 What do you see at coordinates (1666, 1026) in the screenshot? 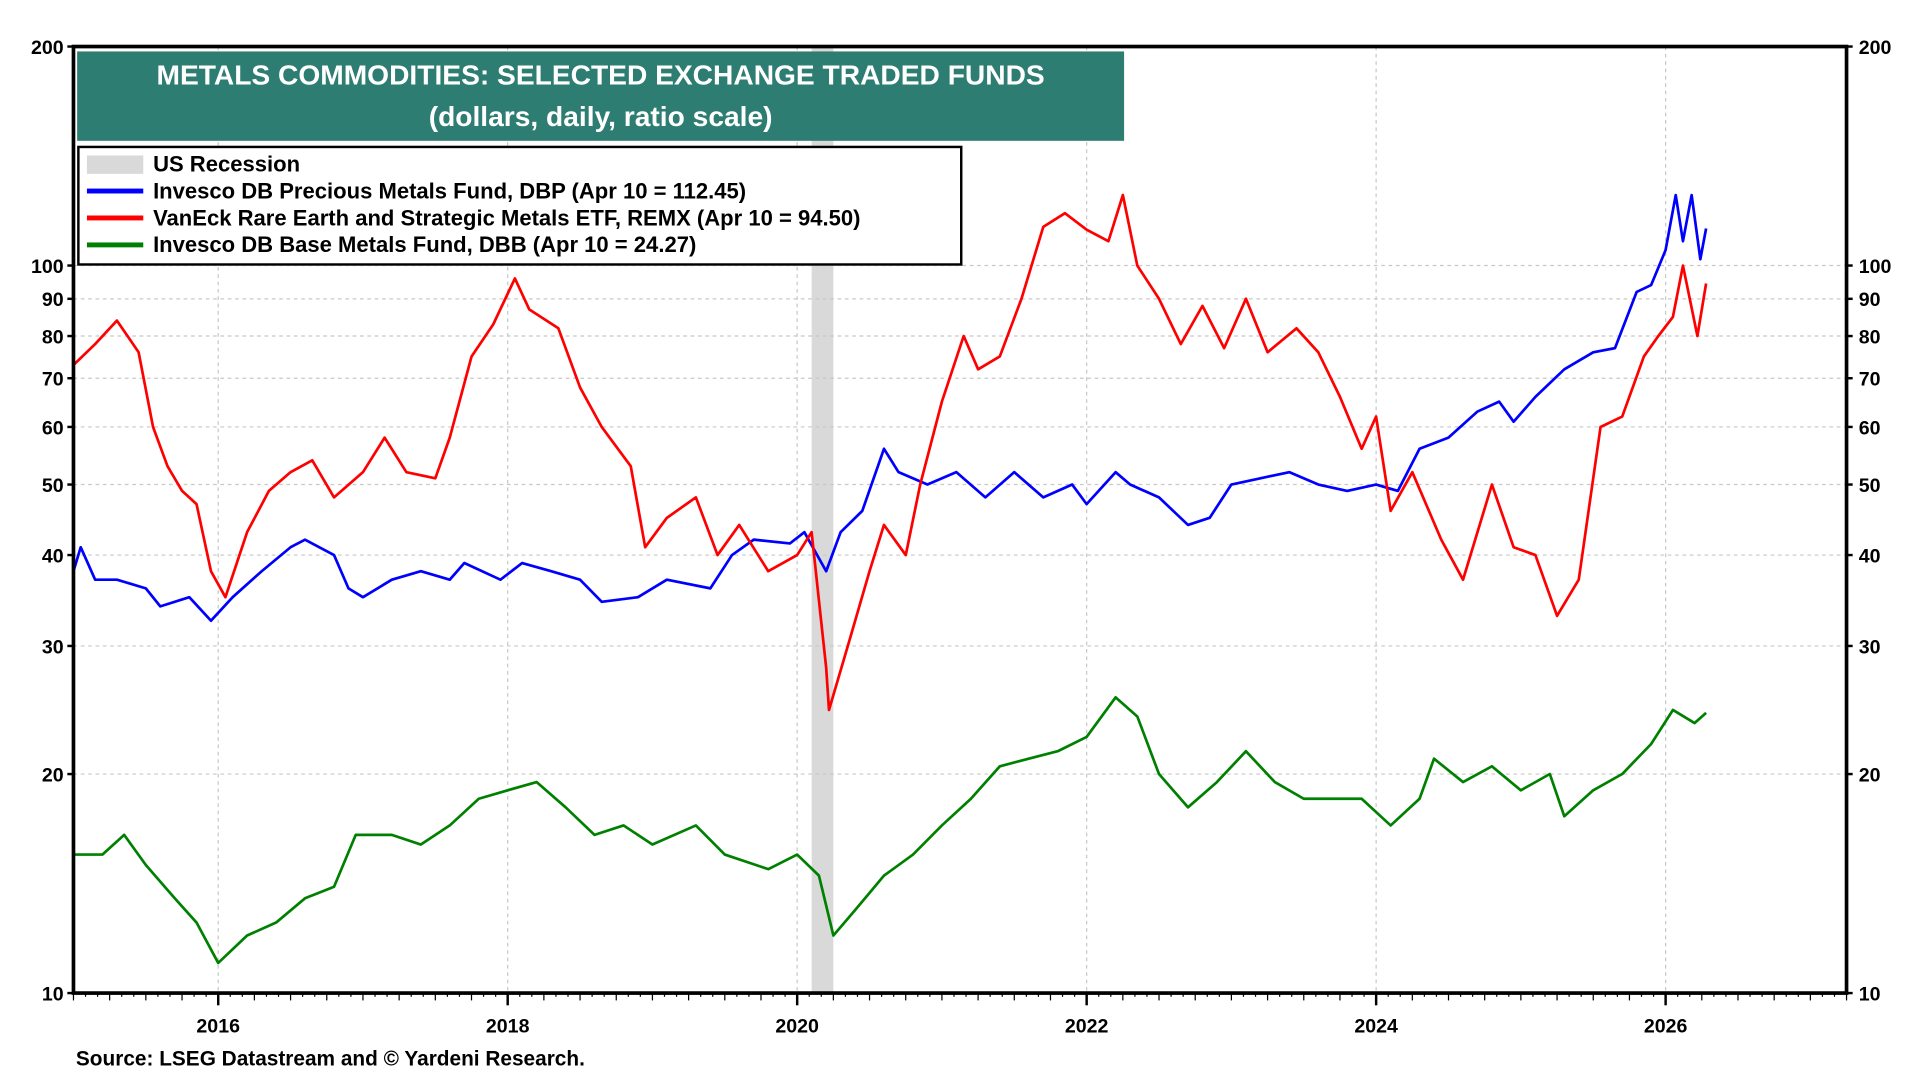
I see `x-tick-label: 2026` at bounding box center [1666, 1026].